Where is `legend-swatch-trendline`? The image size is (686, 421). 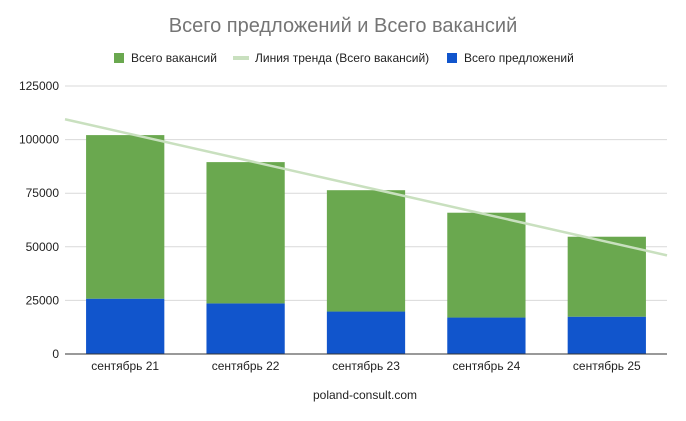 legend-swatch-trendline is located at coordinates (241, 58).